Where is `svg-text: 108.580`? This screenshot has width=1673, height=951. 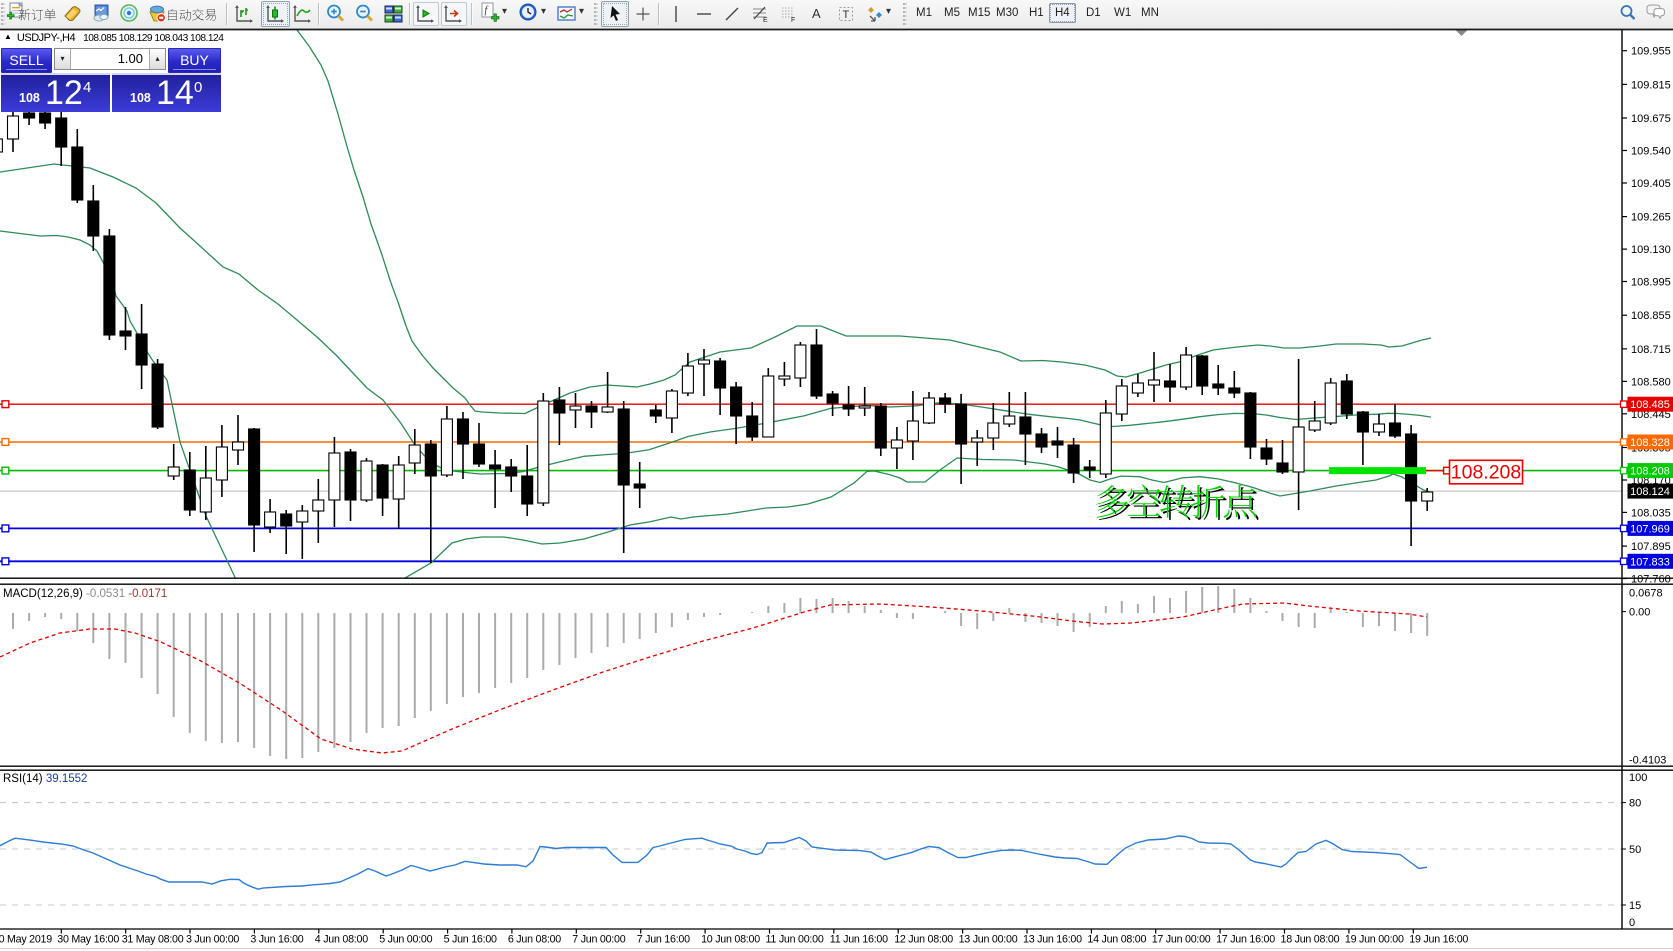
svg-text: 108.580 is located at coordinates (1651, 382).